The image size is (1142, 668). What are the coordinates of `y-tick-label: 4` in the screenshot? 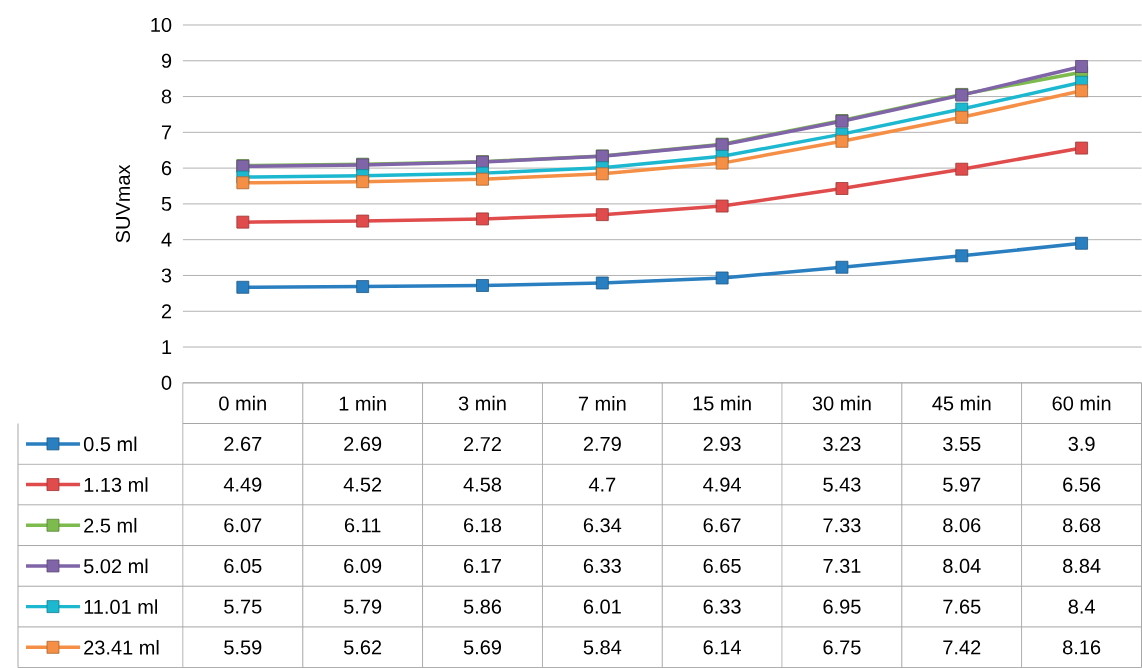 It's located at (166, 239).